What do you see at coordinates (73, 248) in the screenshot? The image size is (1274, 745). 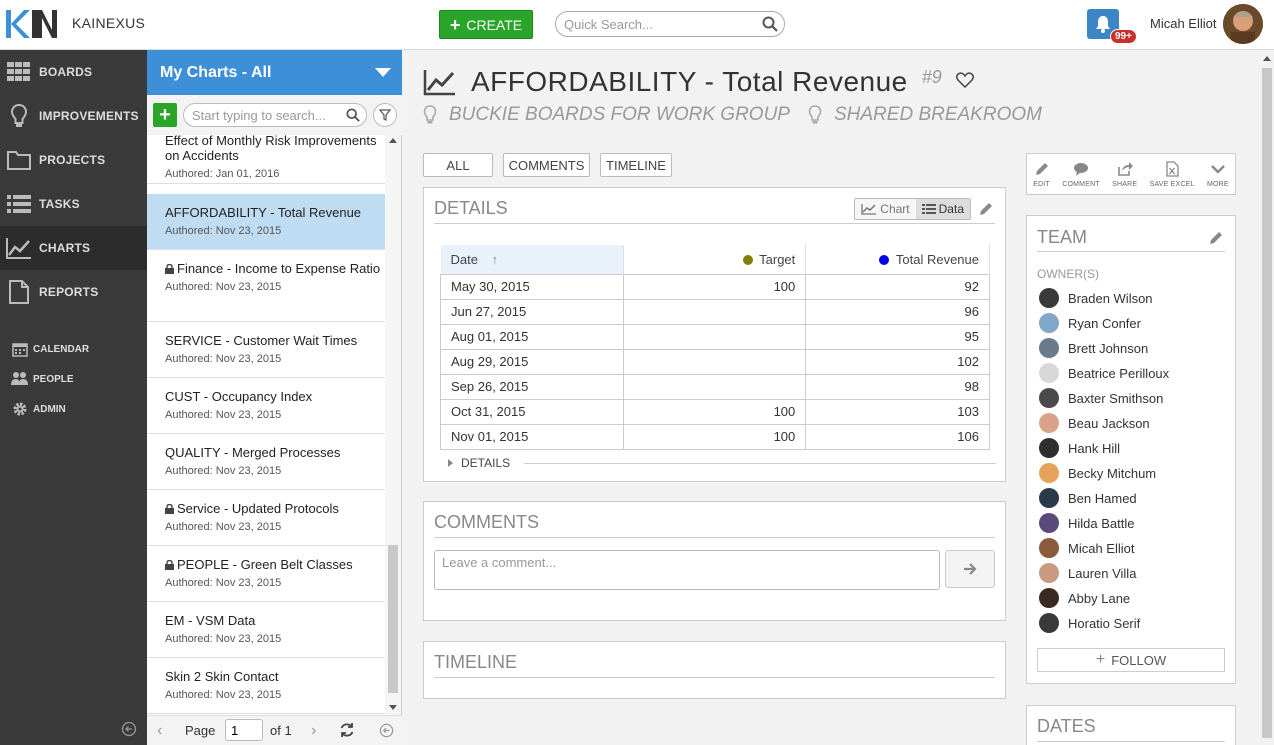 I see `nav-charts: CHARTS` at bounding box center [73, 248].